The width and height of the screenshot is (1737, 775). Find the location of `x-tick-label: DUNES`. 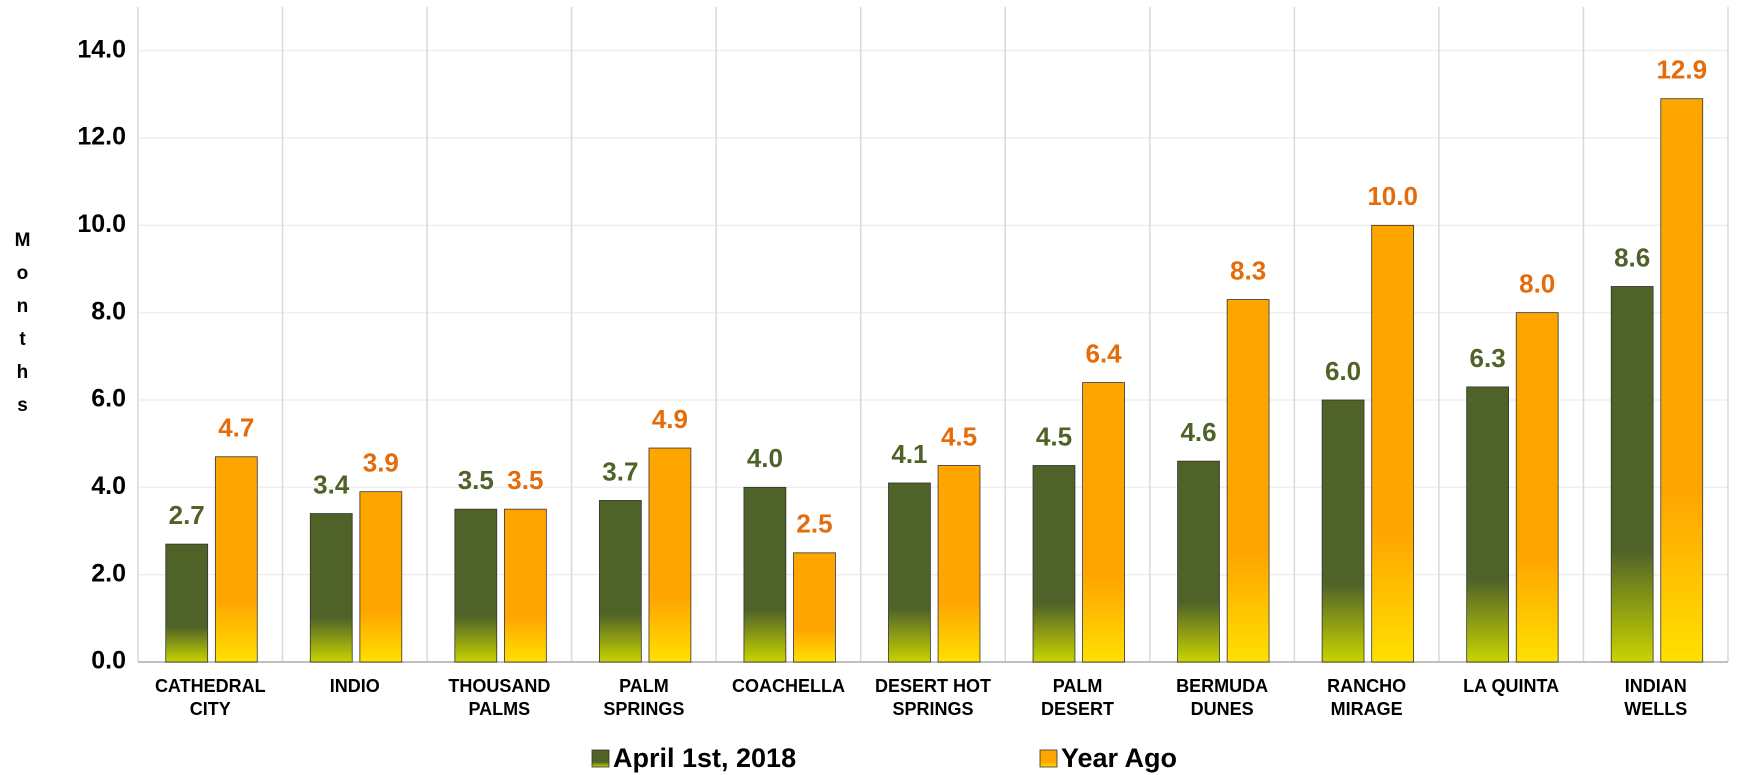

x-tick-label: DUNES is located at coordinates (1222, 709).